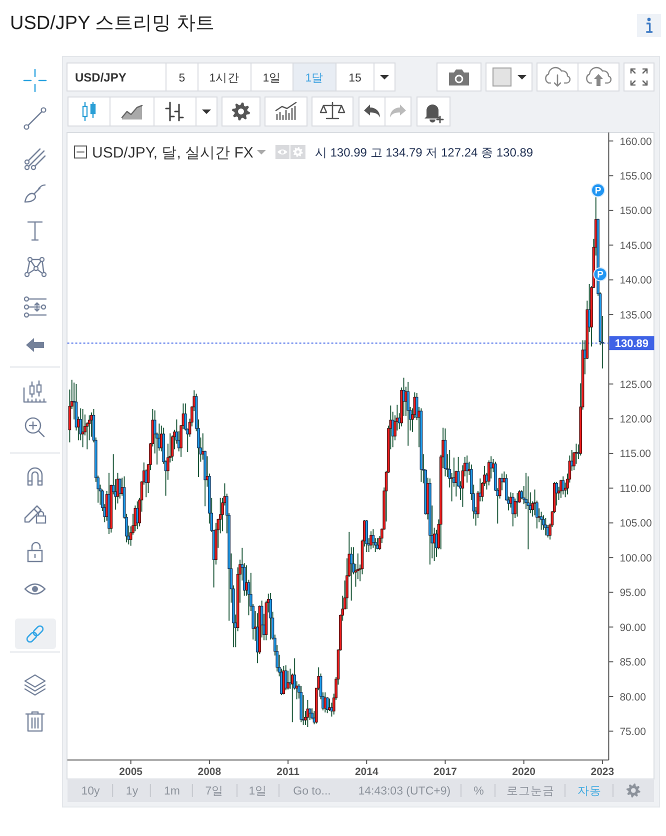 The height and width of the screenshot is (836, 666). Describe the element at coordinates (633, 732) in the screenshot. I see `y-tick-label: 75.00` at that location.